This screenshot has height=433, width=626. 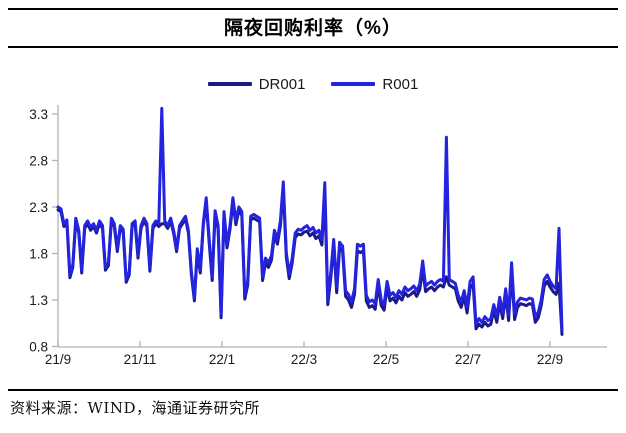 I want to click on r001-line-swatch-icon, so click(x=353, y=84).